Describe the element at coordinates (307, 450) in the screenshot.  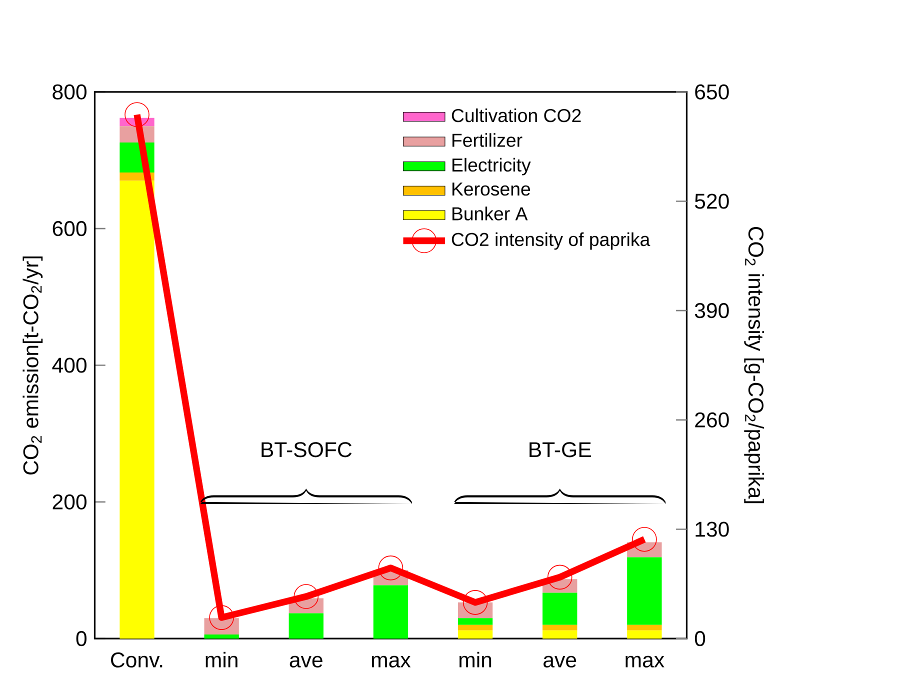
I see `annotation: BT-SOFC` at that location.